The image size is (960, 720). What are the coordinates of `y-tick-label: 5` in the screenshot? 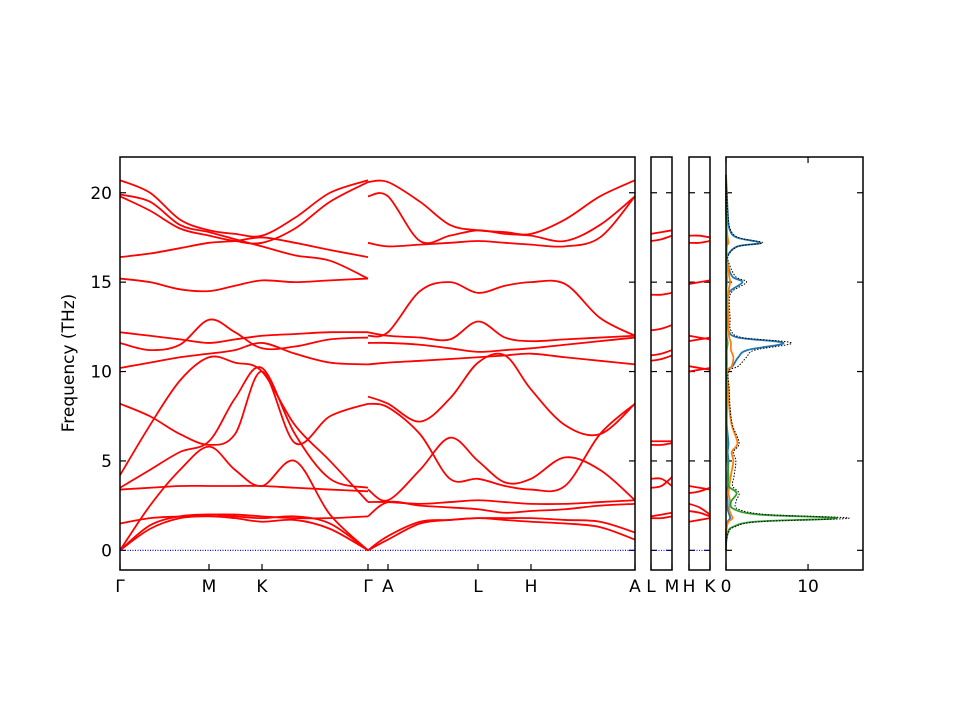 It's located at (106, 462).